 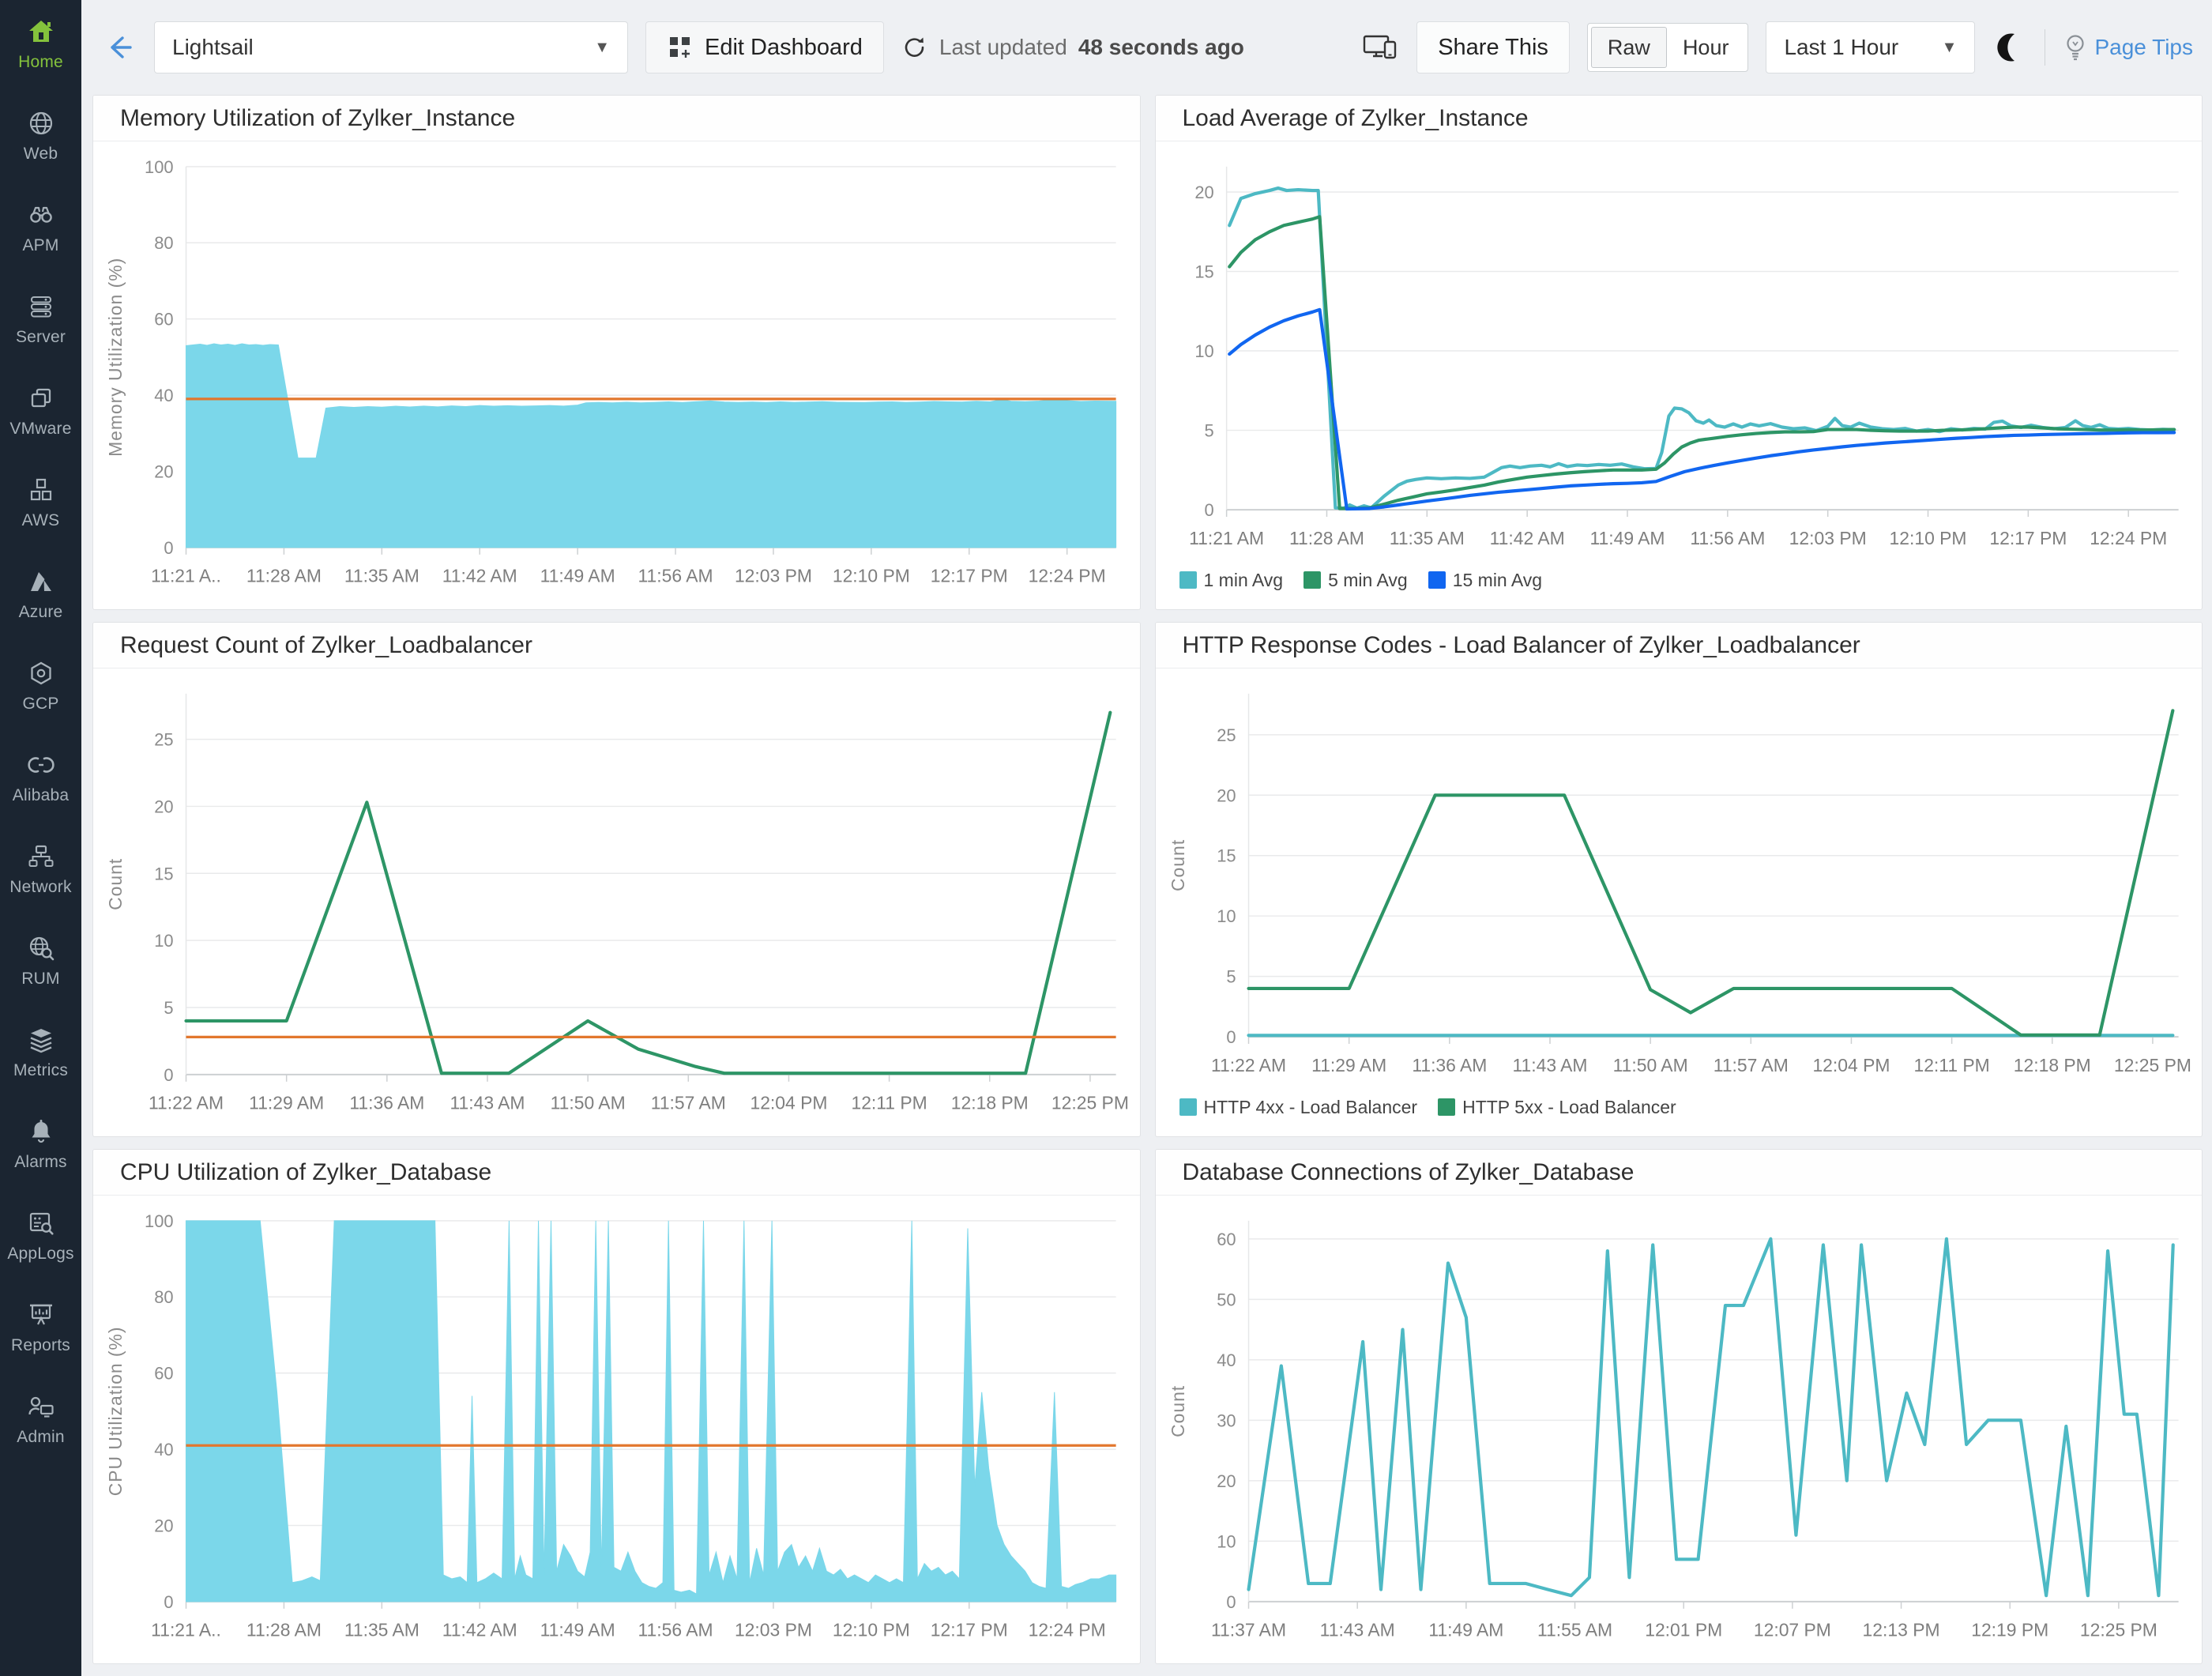 What do you see at coordinates (1706, 47) in the screenshot?
I see `granularity-hour: Hour` at bounding box center [1706, 47].